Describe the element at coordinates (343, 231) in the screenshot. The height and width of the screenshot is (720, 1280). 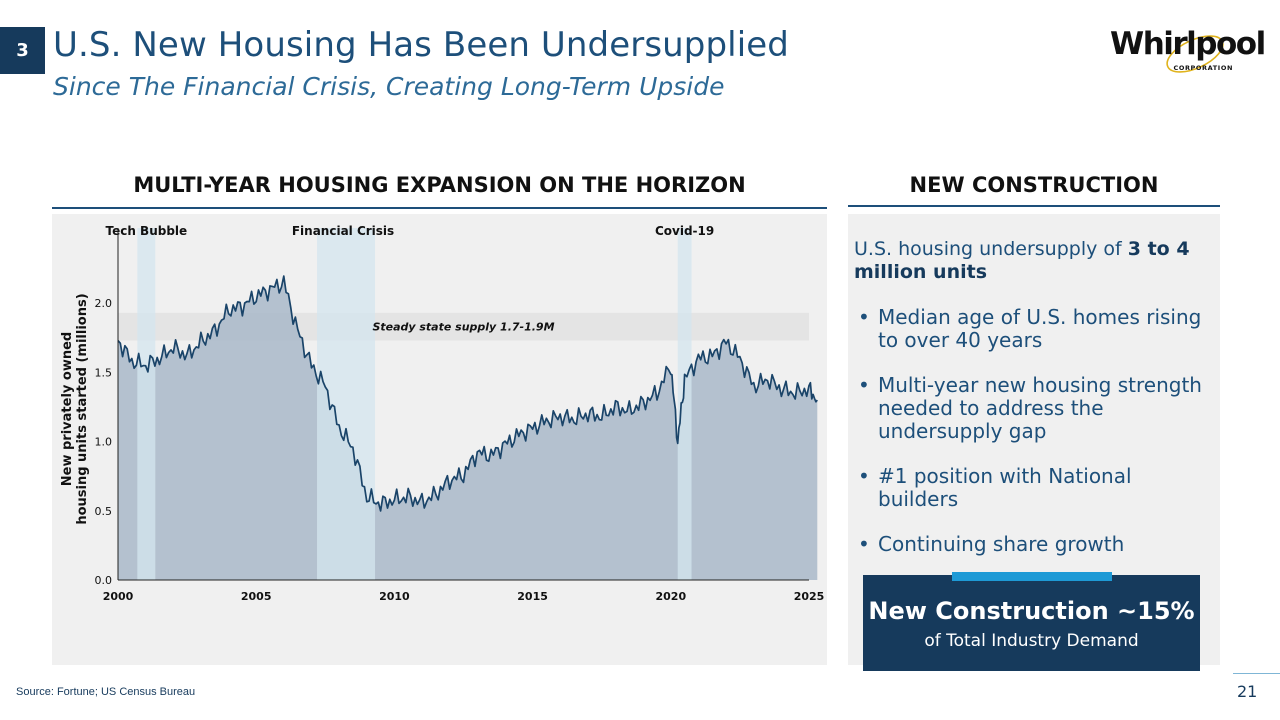
I see `recession-label: Financial Crisis` at that location.